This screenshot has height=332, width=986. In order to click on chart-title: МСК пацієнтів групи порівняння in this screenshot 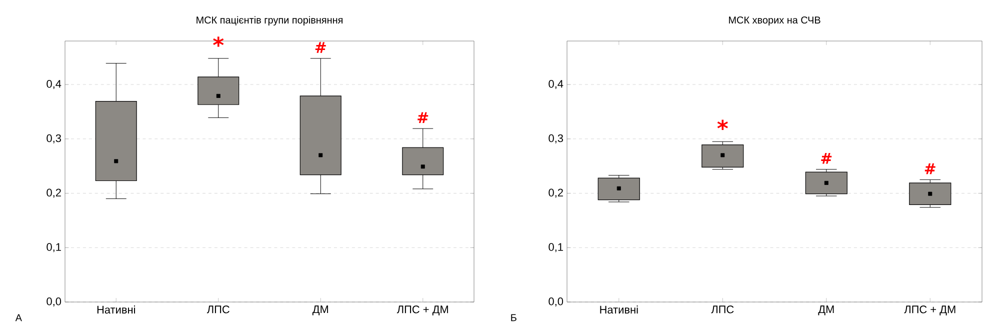, I will do `click(269, 21)`.